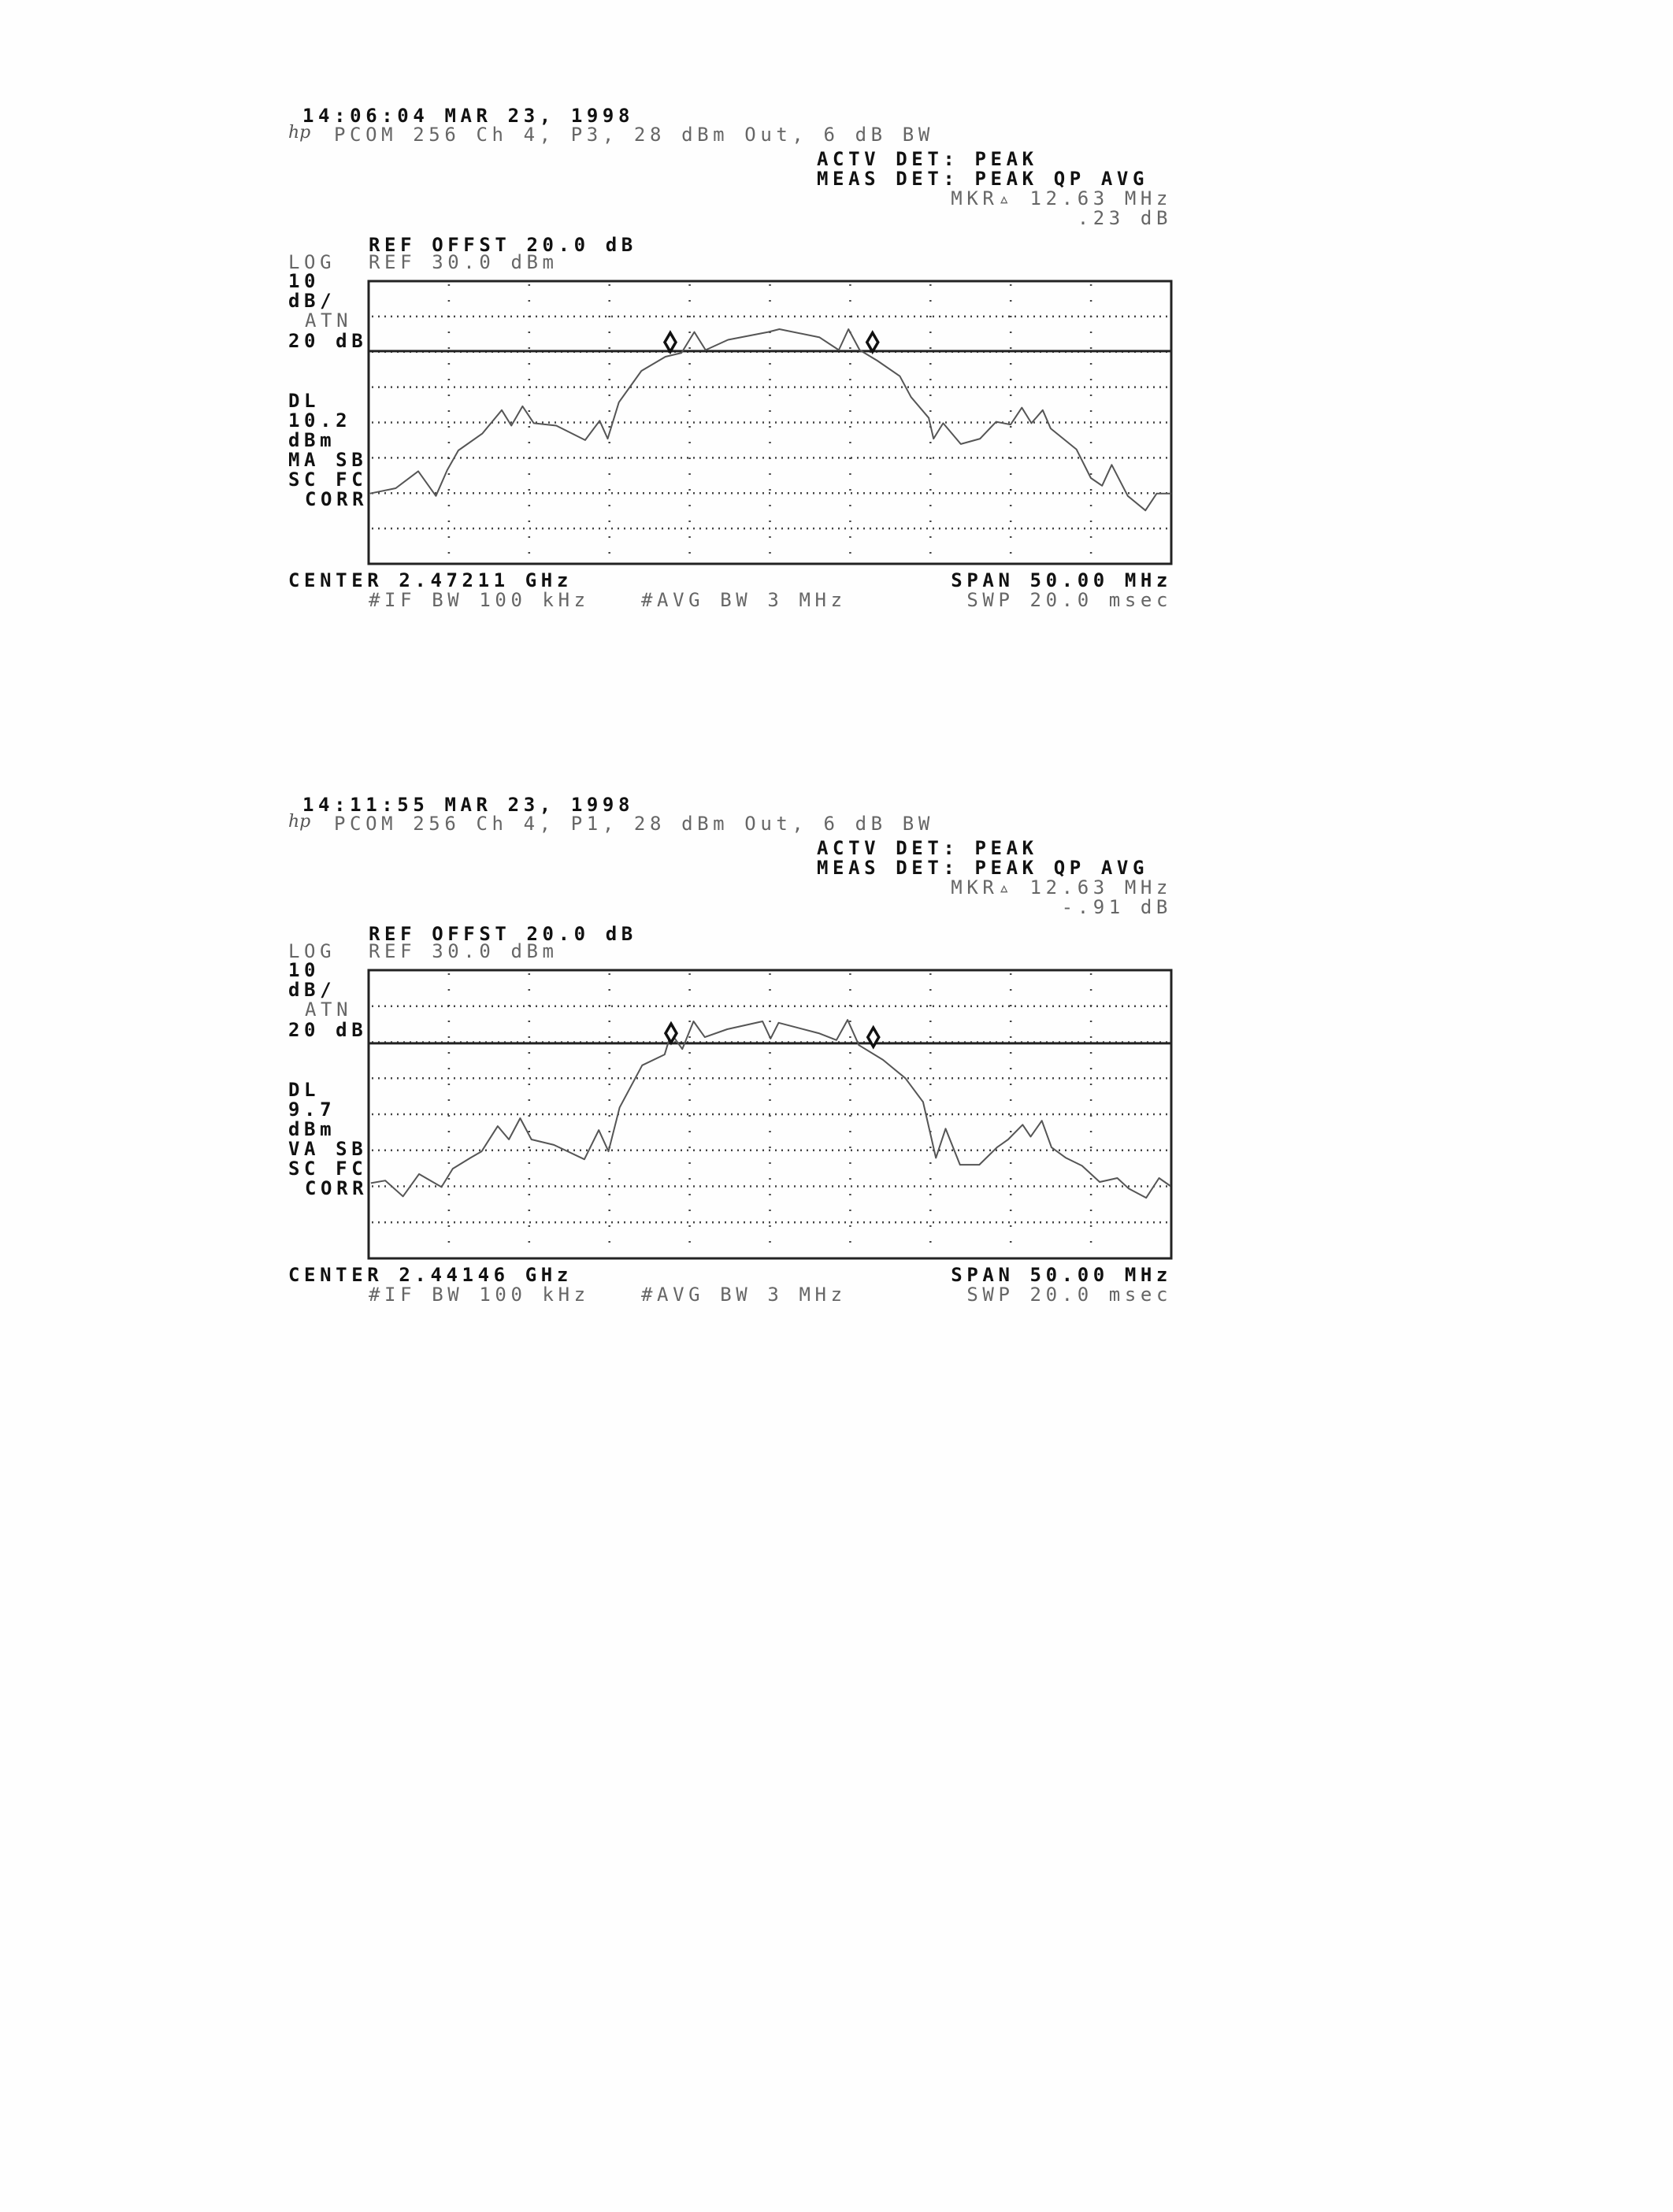  What do you see at coordinates (468, 805) in the screenshot?
I see `timestamp: 14:11:55 MAR 23, 1998` at bounding box center [468, 805].